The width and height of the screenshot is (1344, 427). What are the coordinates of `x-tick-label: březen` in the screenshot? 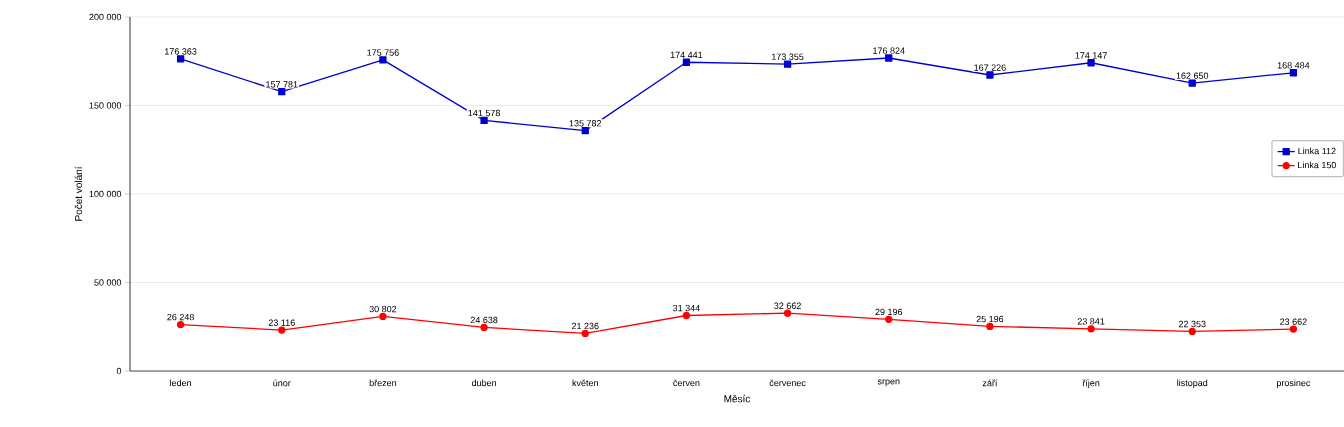 It's located at (383, 383).